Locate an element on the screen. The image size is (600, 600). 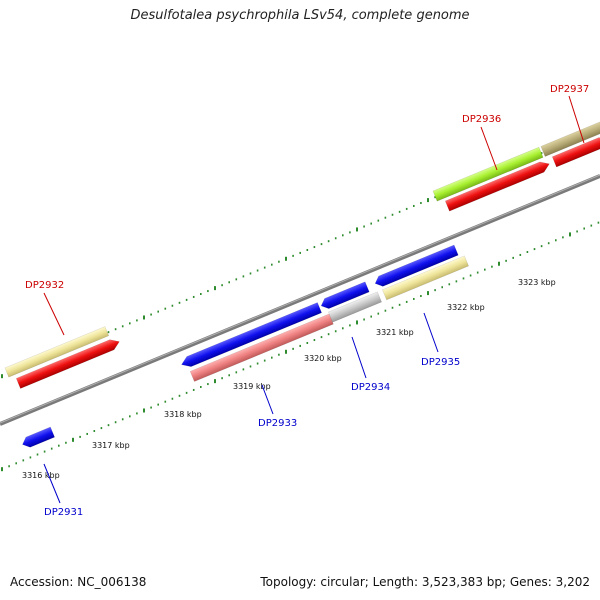
leader-dp2934 is located at coordinates (359, 357).